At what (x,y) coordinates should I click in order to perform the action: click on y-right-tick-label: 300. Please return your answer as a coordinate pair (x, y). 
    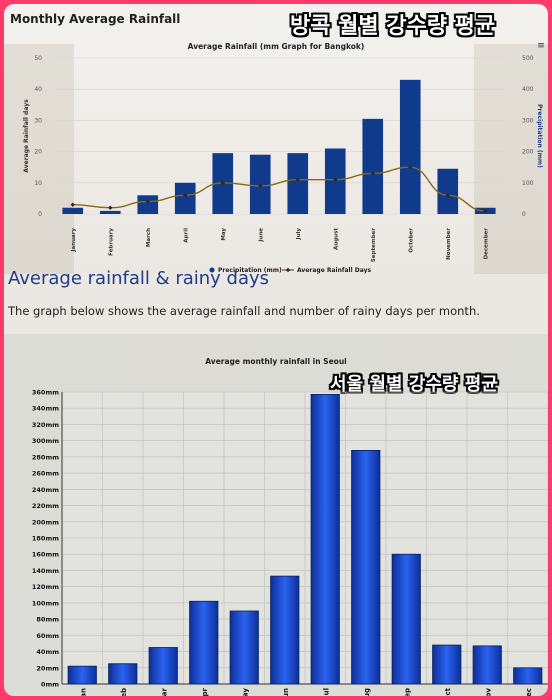
    Looking at the image, I should click on (528, 120).